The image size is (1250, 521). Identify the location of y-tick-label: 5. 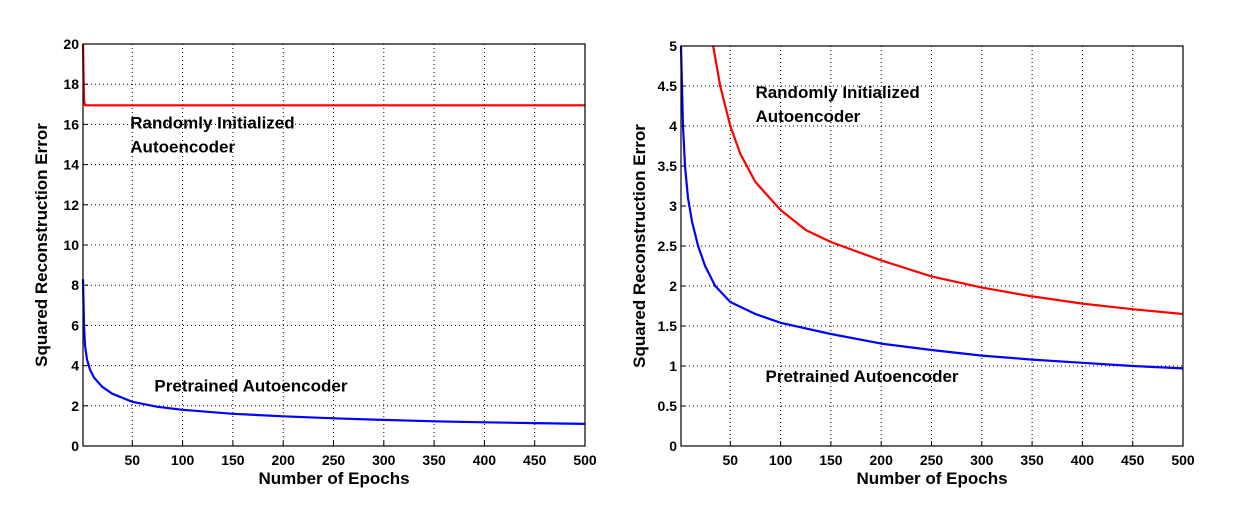
(673, 46).